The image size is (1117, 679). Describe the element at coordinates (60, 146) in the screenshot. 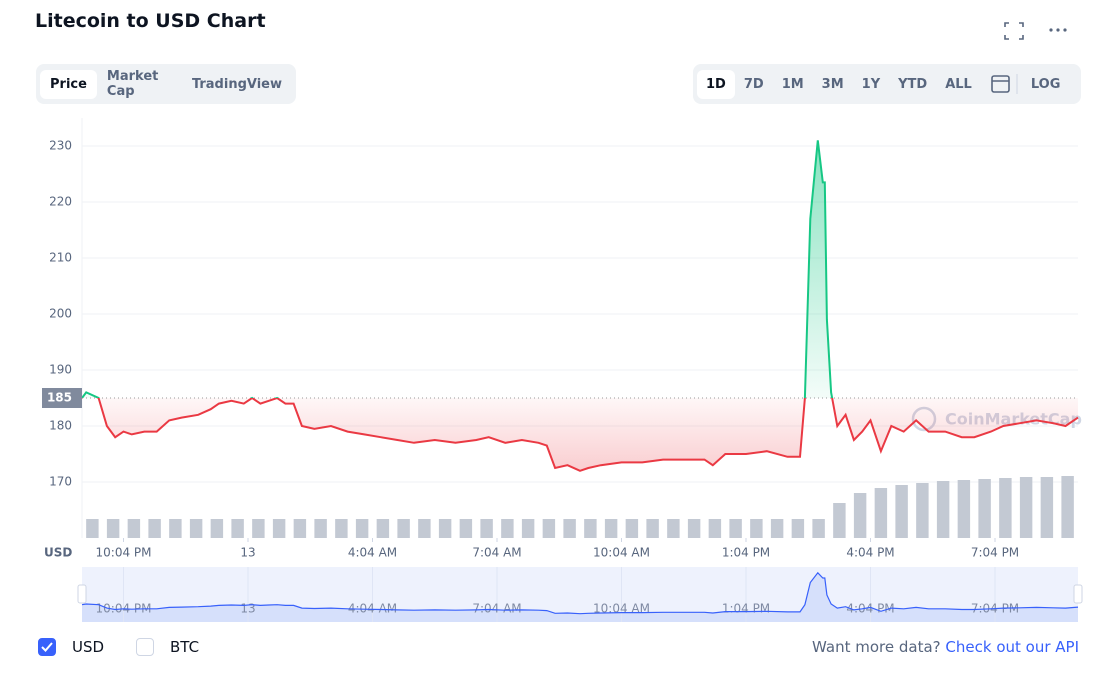

I see `y-tick-label: 230` at that location.